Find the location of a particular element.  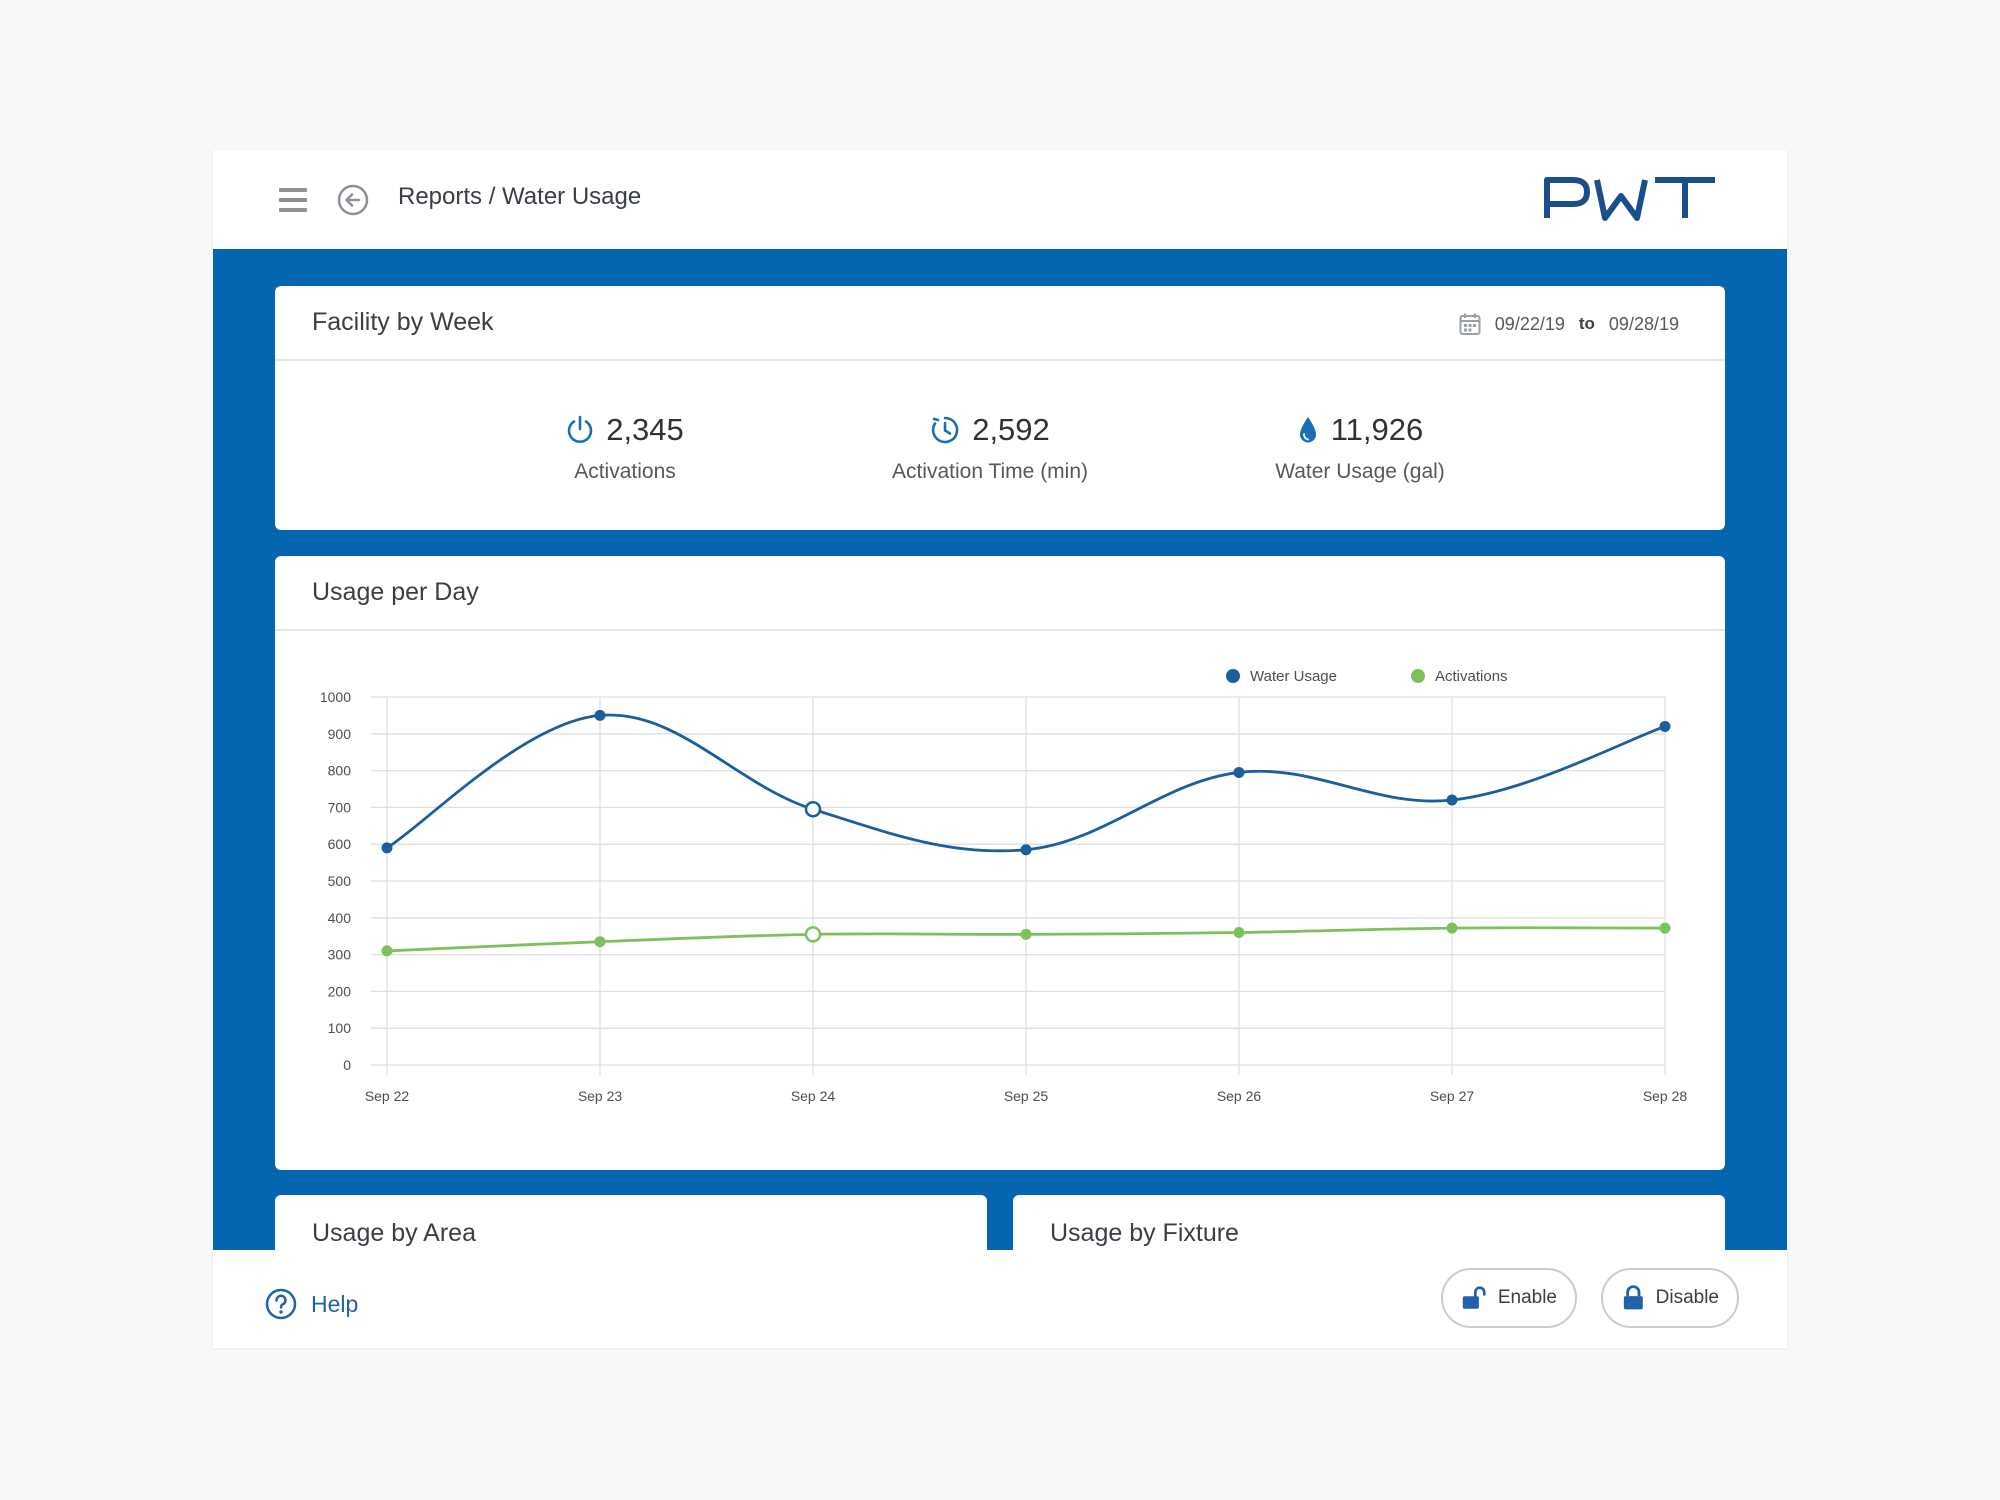

y-tick-label: 200 is located at coordinates (340, 991).